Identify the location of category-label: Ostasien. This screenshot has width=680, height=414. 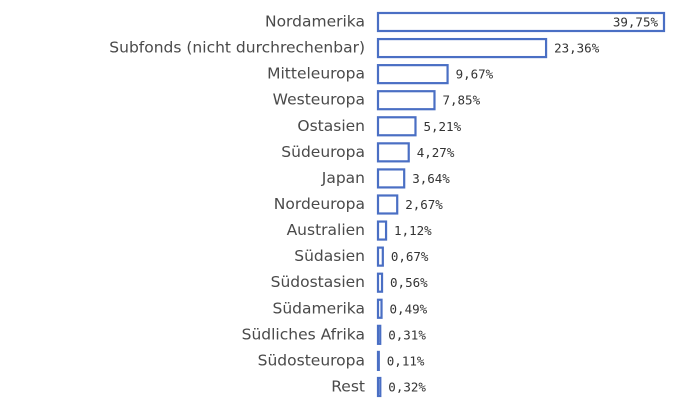
(331, 126).